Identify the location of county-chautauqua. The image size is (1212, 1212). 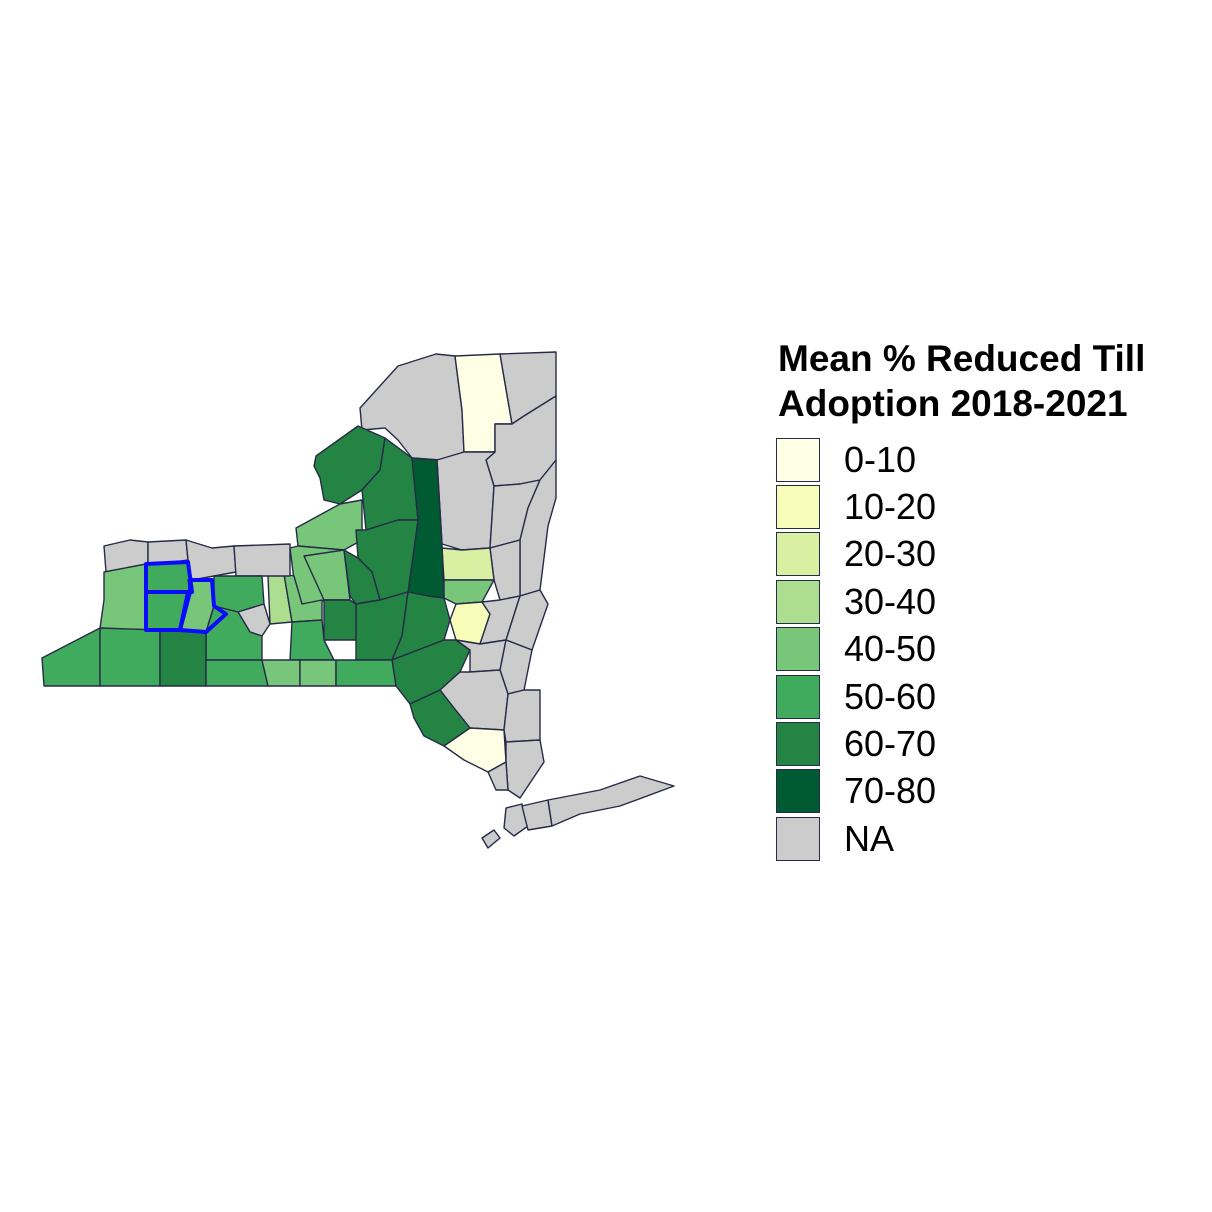
(71, 657).